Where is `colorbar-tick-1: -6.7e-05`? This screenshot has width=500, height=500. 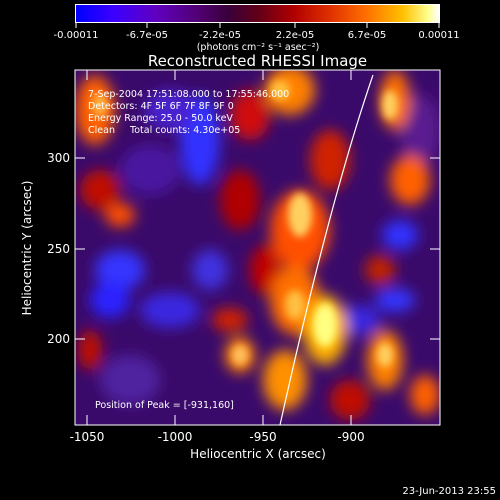
colorbar-tick-1: -6.7e-05 is located at coordinates (147, 35).